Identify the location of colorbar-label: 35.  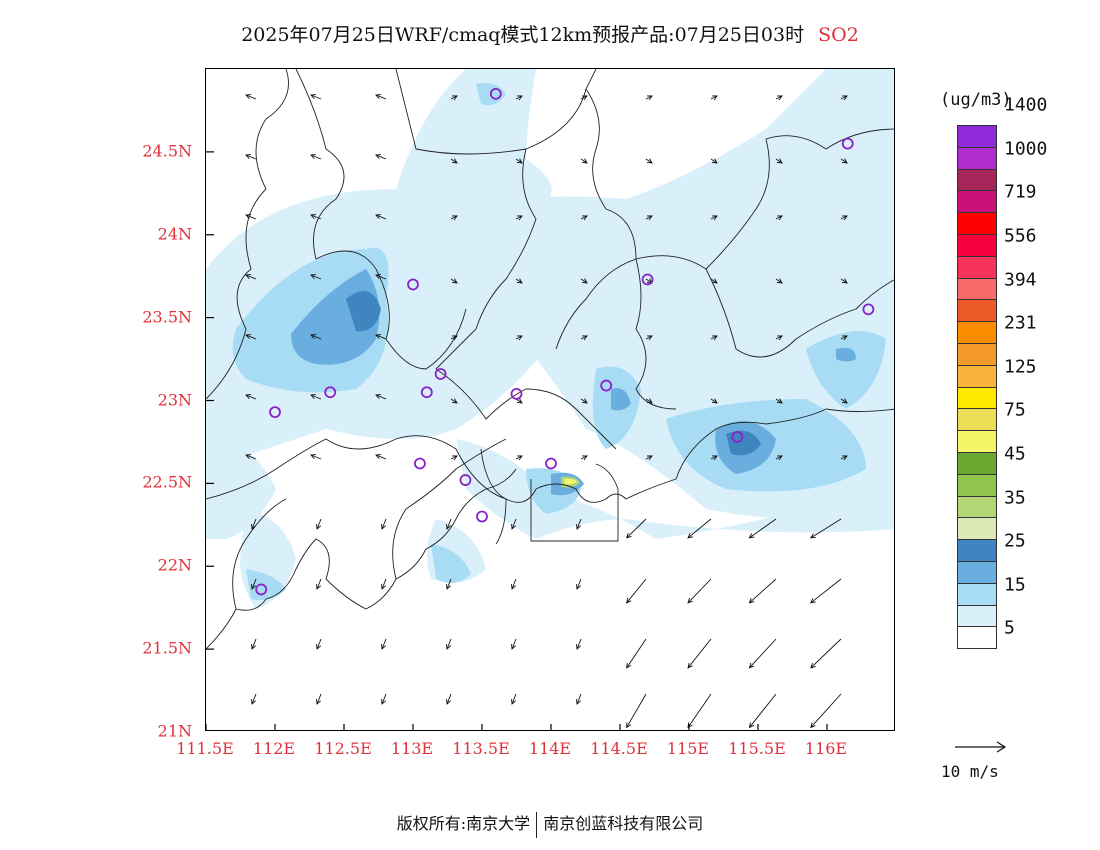
(1015, 498).